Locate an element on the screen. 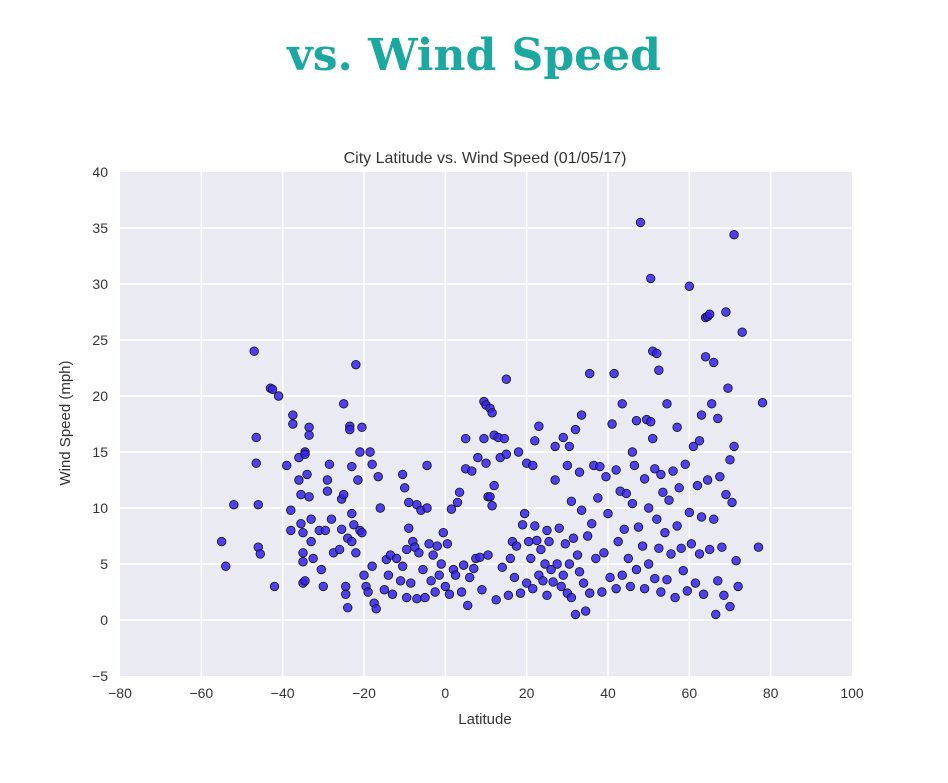 The width and height of the screenshot is (948, 783). y-tick-label: 25 is located at coordinates (100, 340).